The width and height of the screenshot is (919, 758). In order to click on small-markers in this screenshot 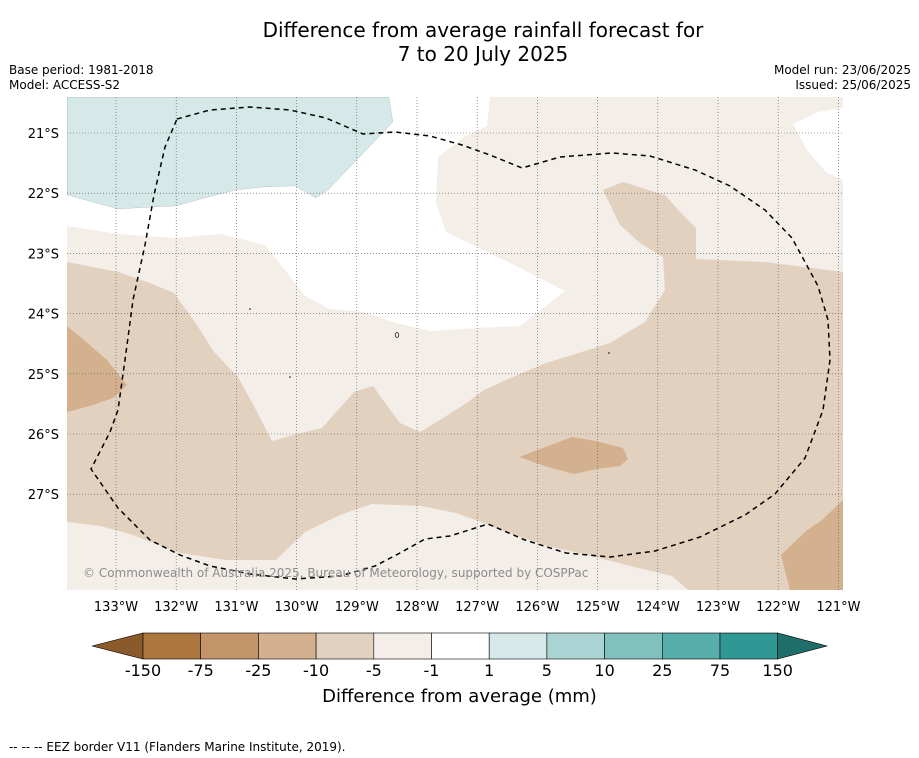, I will do `click(429, 343)`.